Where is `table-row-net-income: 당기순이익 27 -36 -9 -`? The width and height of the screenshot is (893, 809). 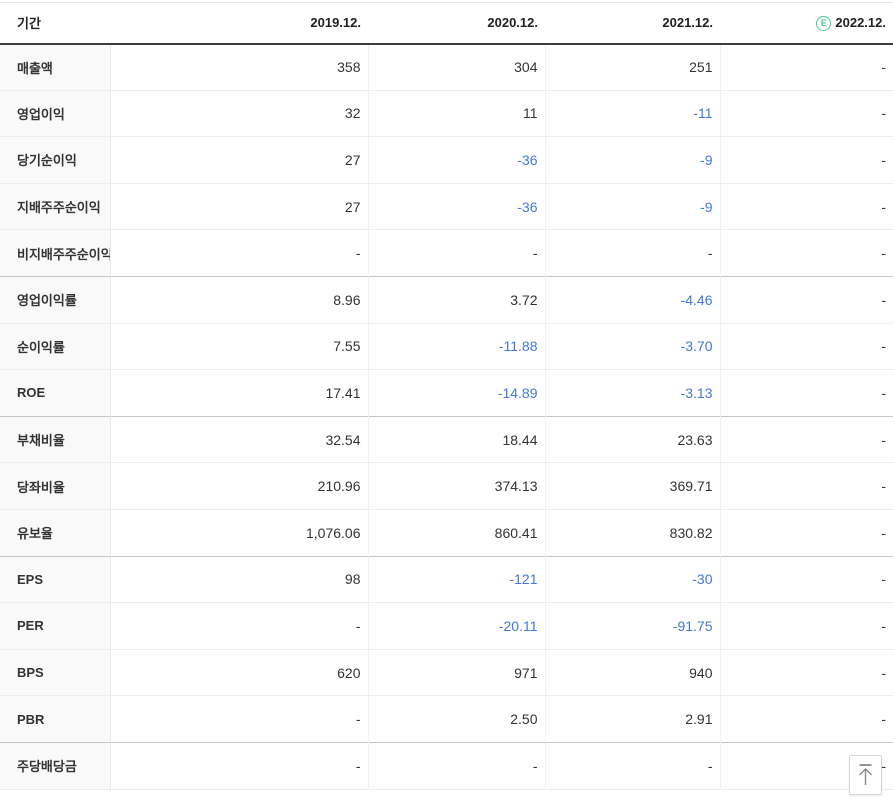 table-row-net-income: 당기순이익 27 -36 -9 - is located at coordinates (446, 160).